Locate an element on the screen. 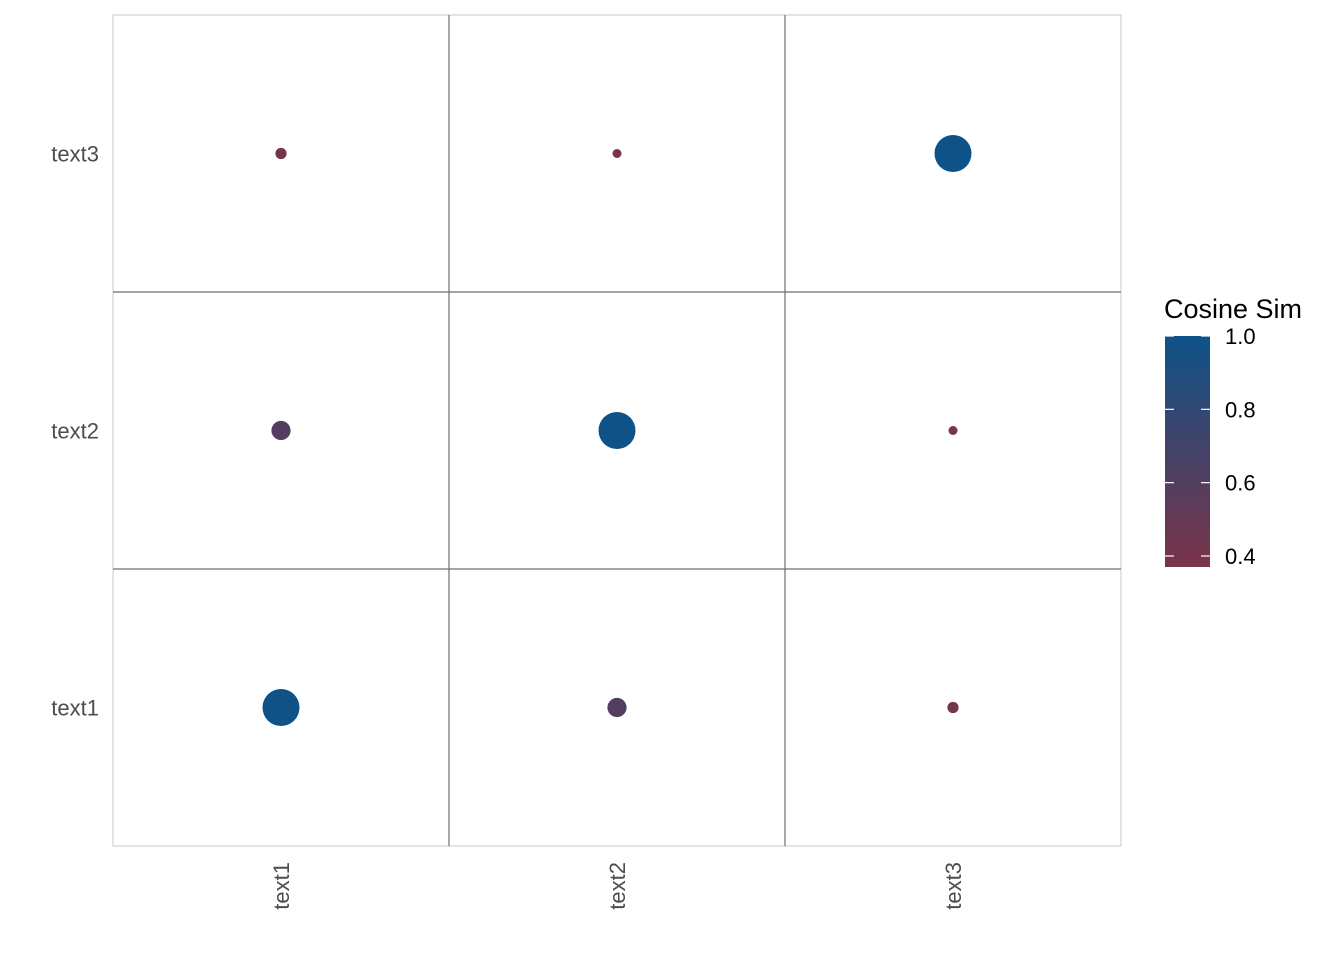 This screenshot has height=965, width=1344. x-axis-labels: text1 text2 text3 is located at coordinates (617, 886).